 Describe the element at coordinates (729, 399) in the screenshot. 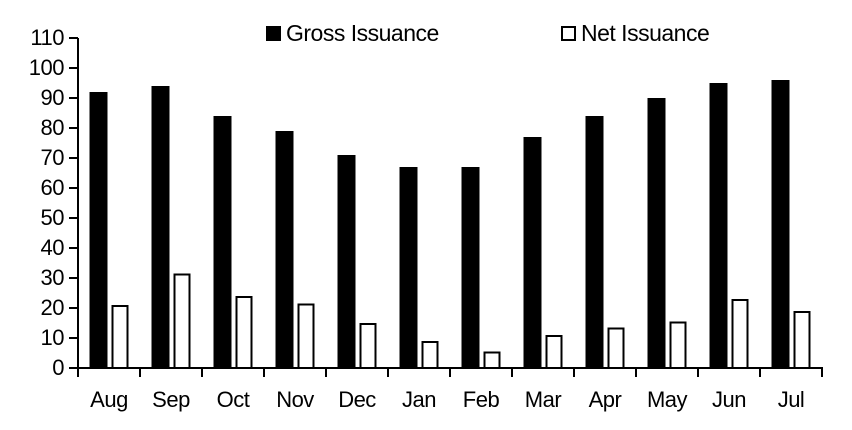

I see `x-tick-label: Jun` at that location.